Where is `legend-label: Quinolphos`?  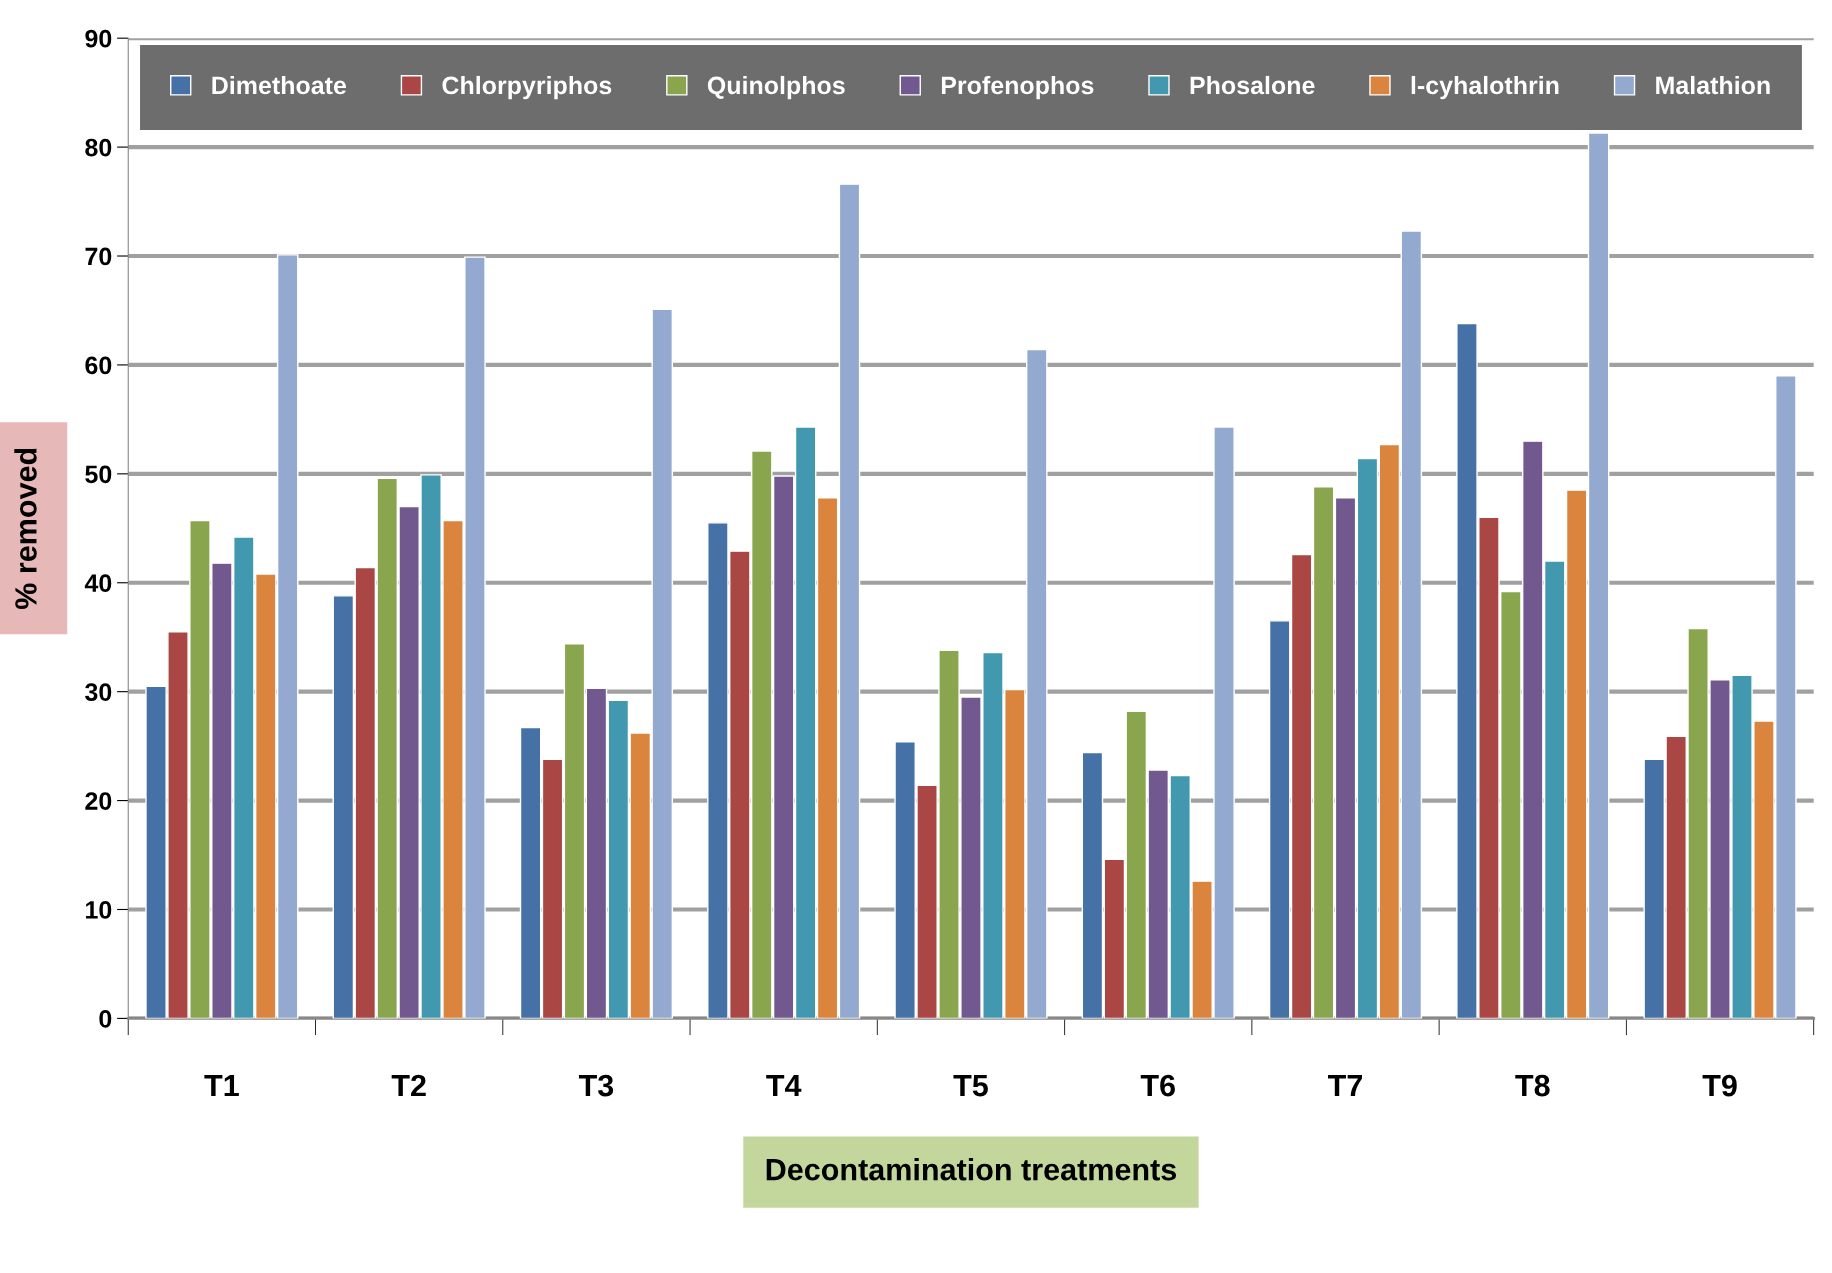 legend-label: Quinolphos is located at coordinates (776, 87).